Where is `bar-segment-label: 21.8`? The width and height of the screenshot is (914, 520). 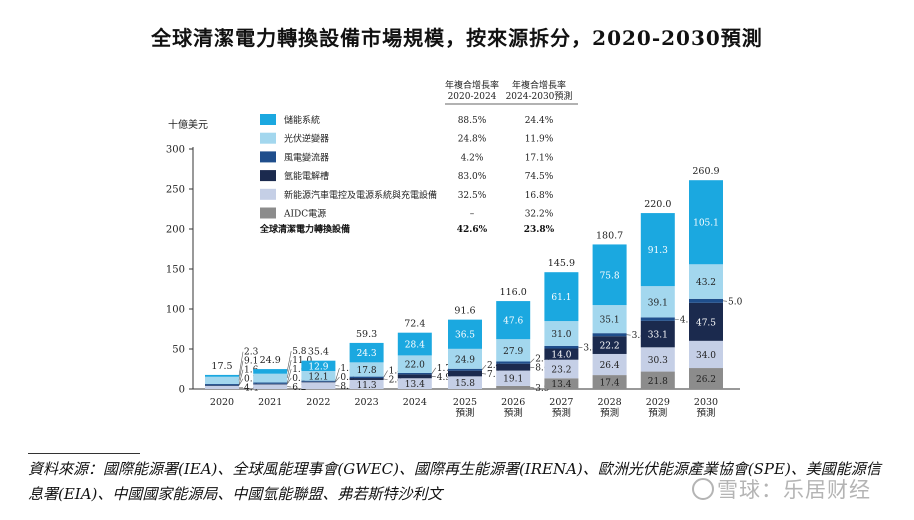 bar-segment-label: 21.8 is located at coordinates (658, 382).